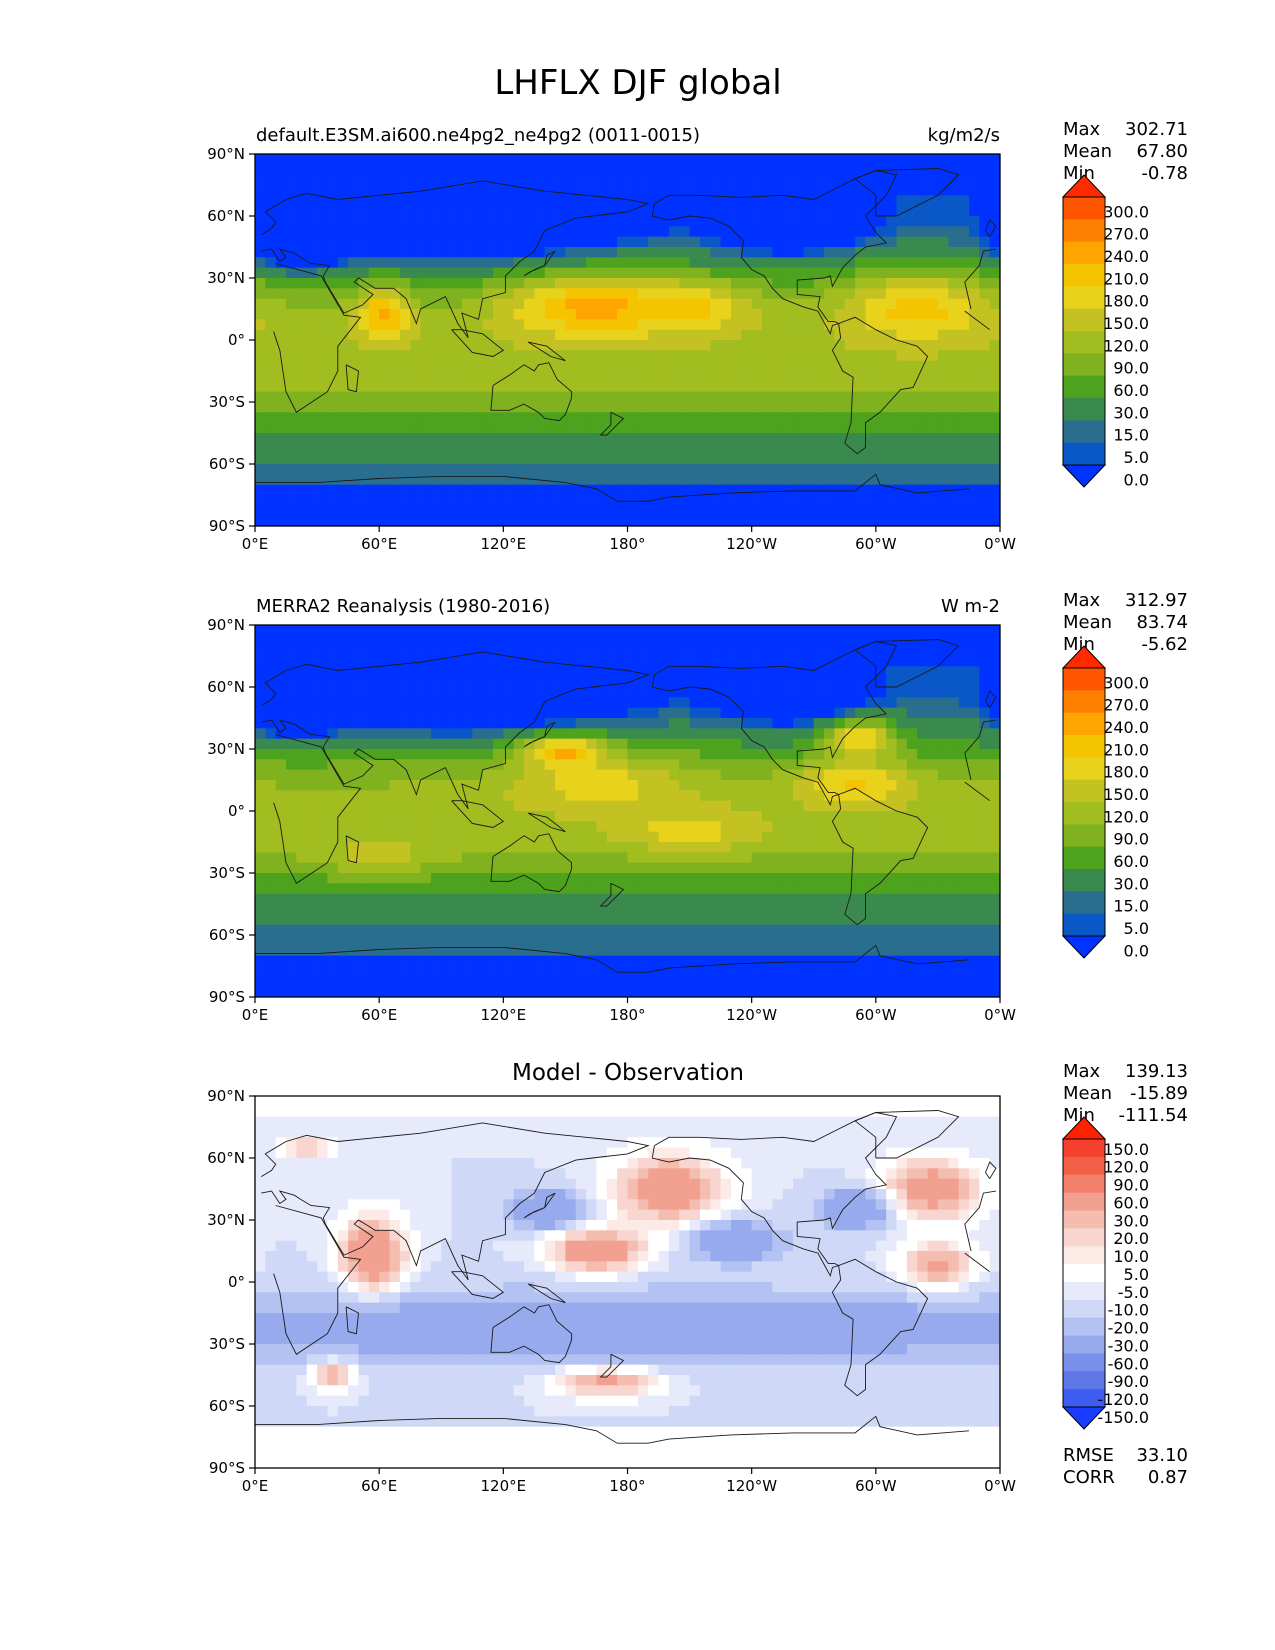 The height and width of the screenshot is (1650, 1275). I want to click on colorbar-swatch, so click(1084, 253).